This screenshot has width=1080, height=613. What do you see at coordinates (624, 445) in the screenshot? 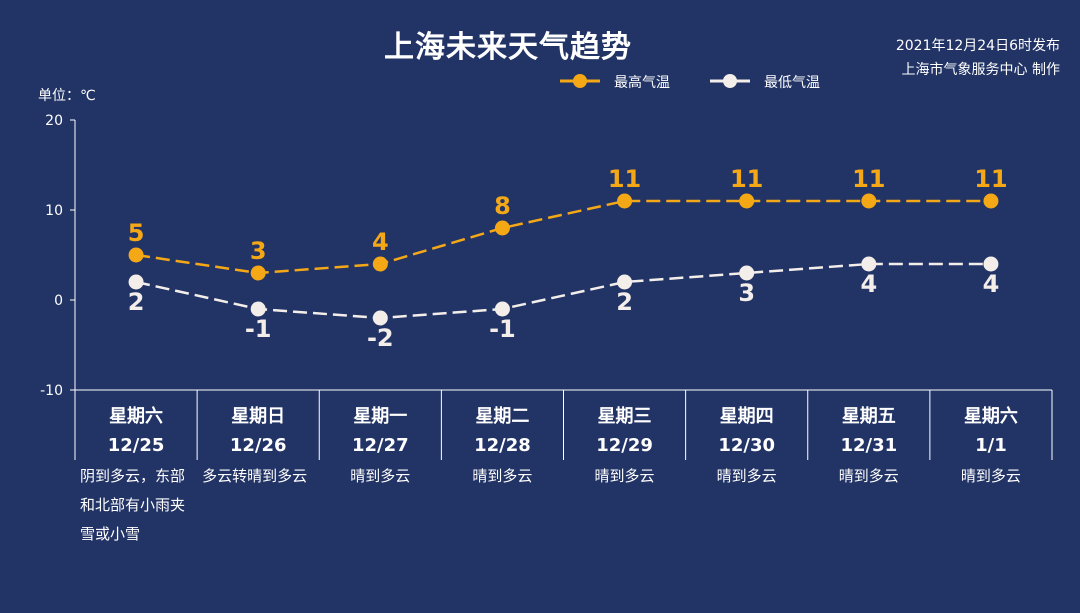
I see `date-label: 12/29` at bounding box center [624, 445].